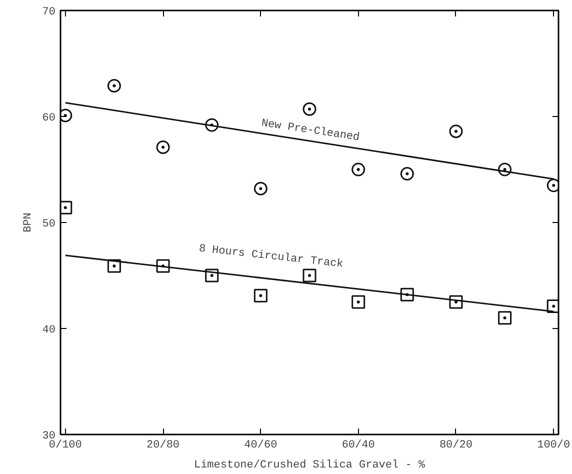 This screenshot has height=474, width=572. I want to click on annotation: 8 Hours Circular Track, so click(271, 257).